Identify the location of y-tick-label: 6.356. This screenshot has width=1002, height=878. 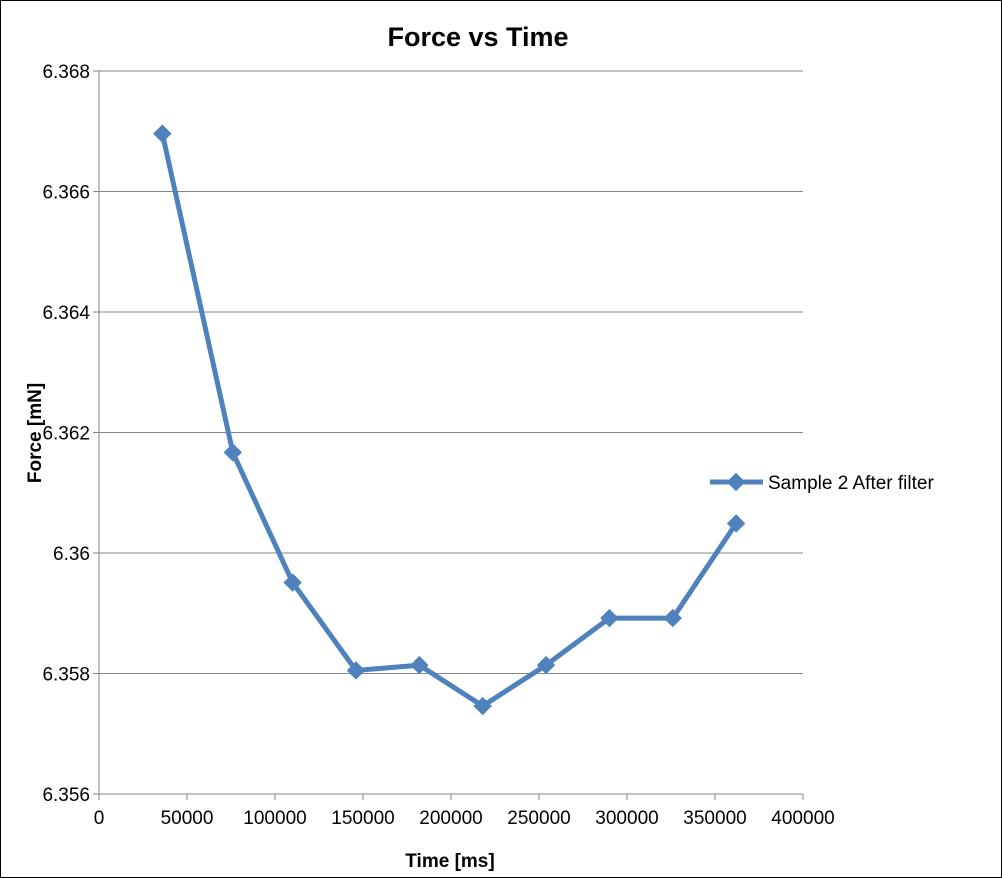
(66, 795).